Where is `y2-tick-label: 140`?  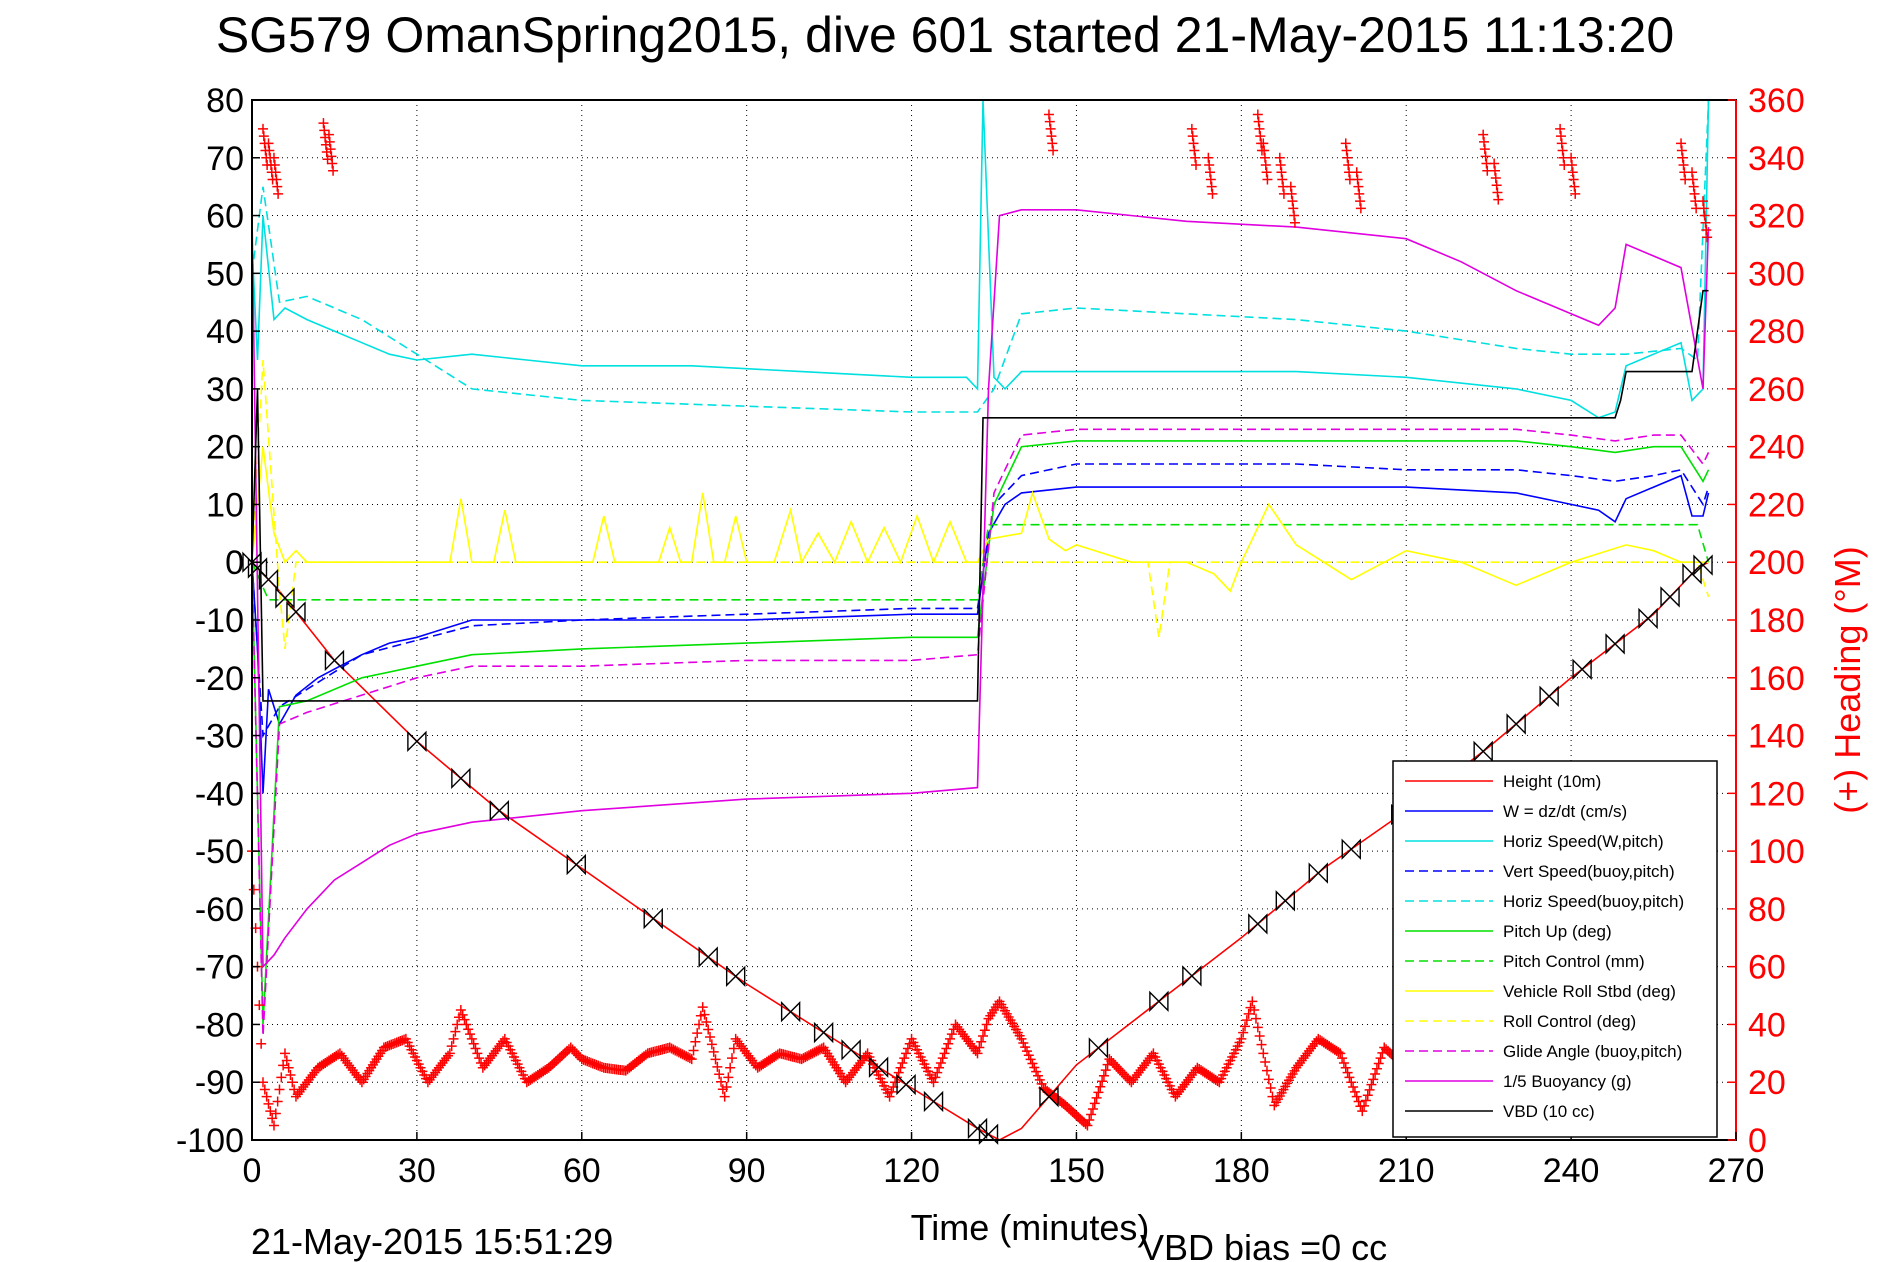
y2-tick-label: 140 is located at coordinates (1776, 737).